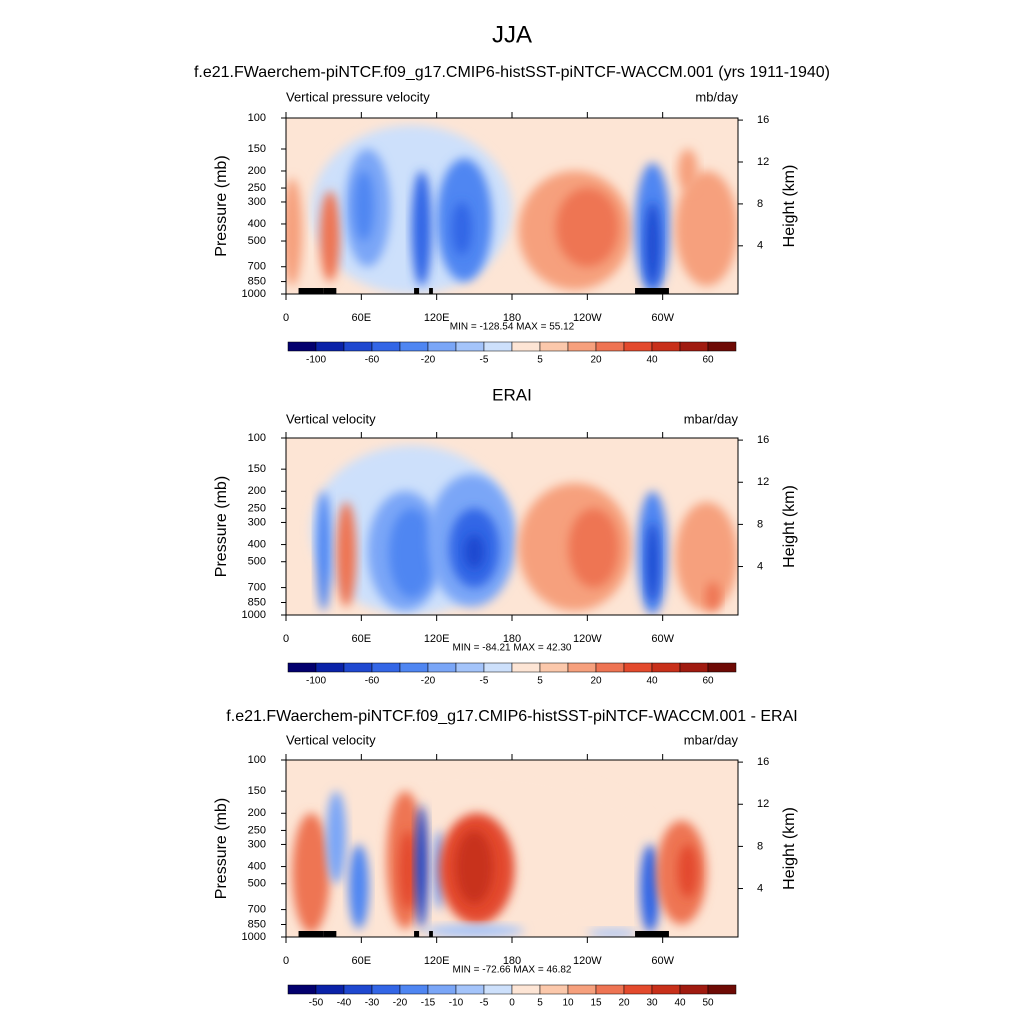  I want to click on panel-right-label: mb/day, so click(716, 96).